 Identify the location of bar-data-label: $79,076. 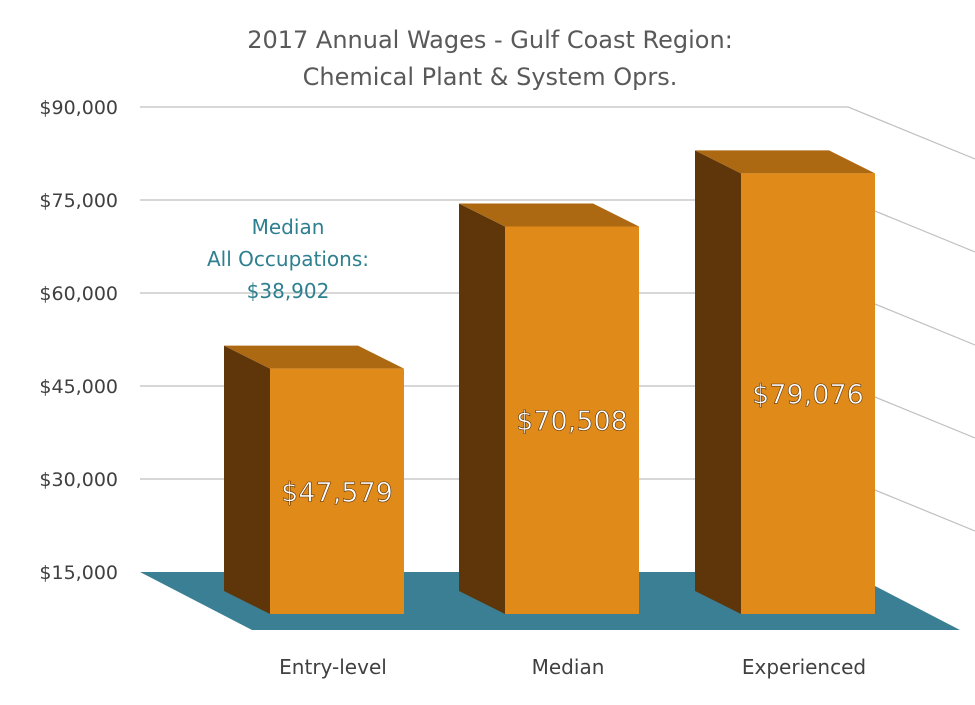
(808, 395).